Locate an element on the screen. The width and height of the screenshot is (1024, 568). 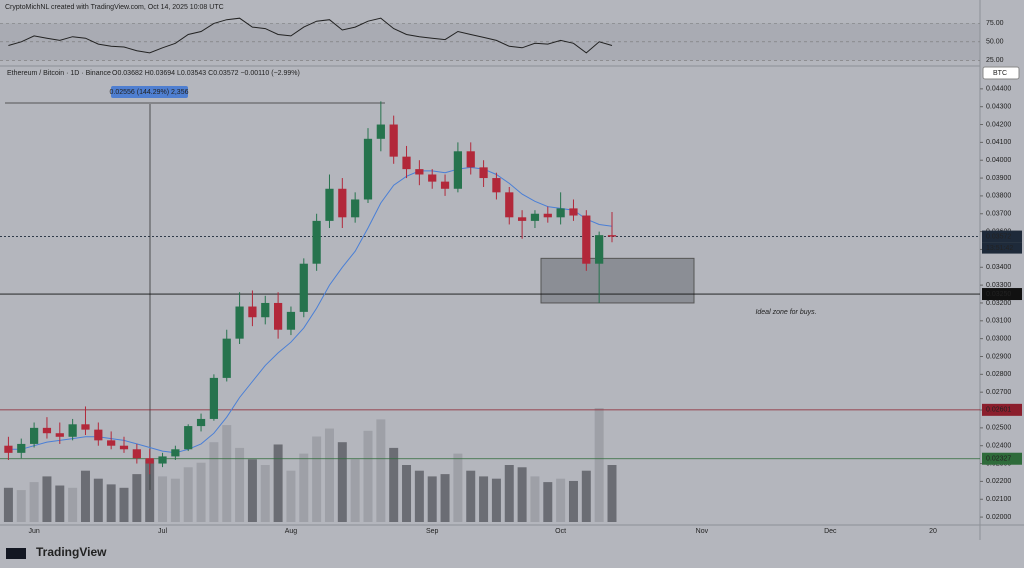
y-tick-label: 0.03000 is located at coordinates (998, 338).